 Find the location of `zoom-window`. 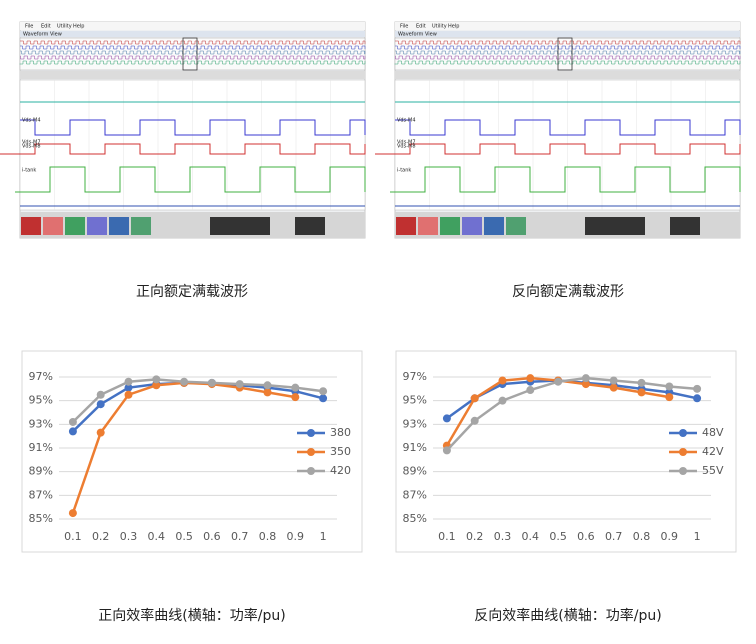

zoom-window is located at coordinates (565, 54).